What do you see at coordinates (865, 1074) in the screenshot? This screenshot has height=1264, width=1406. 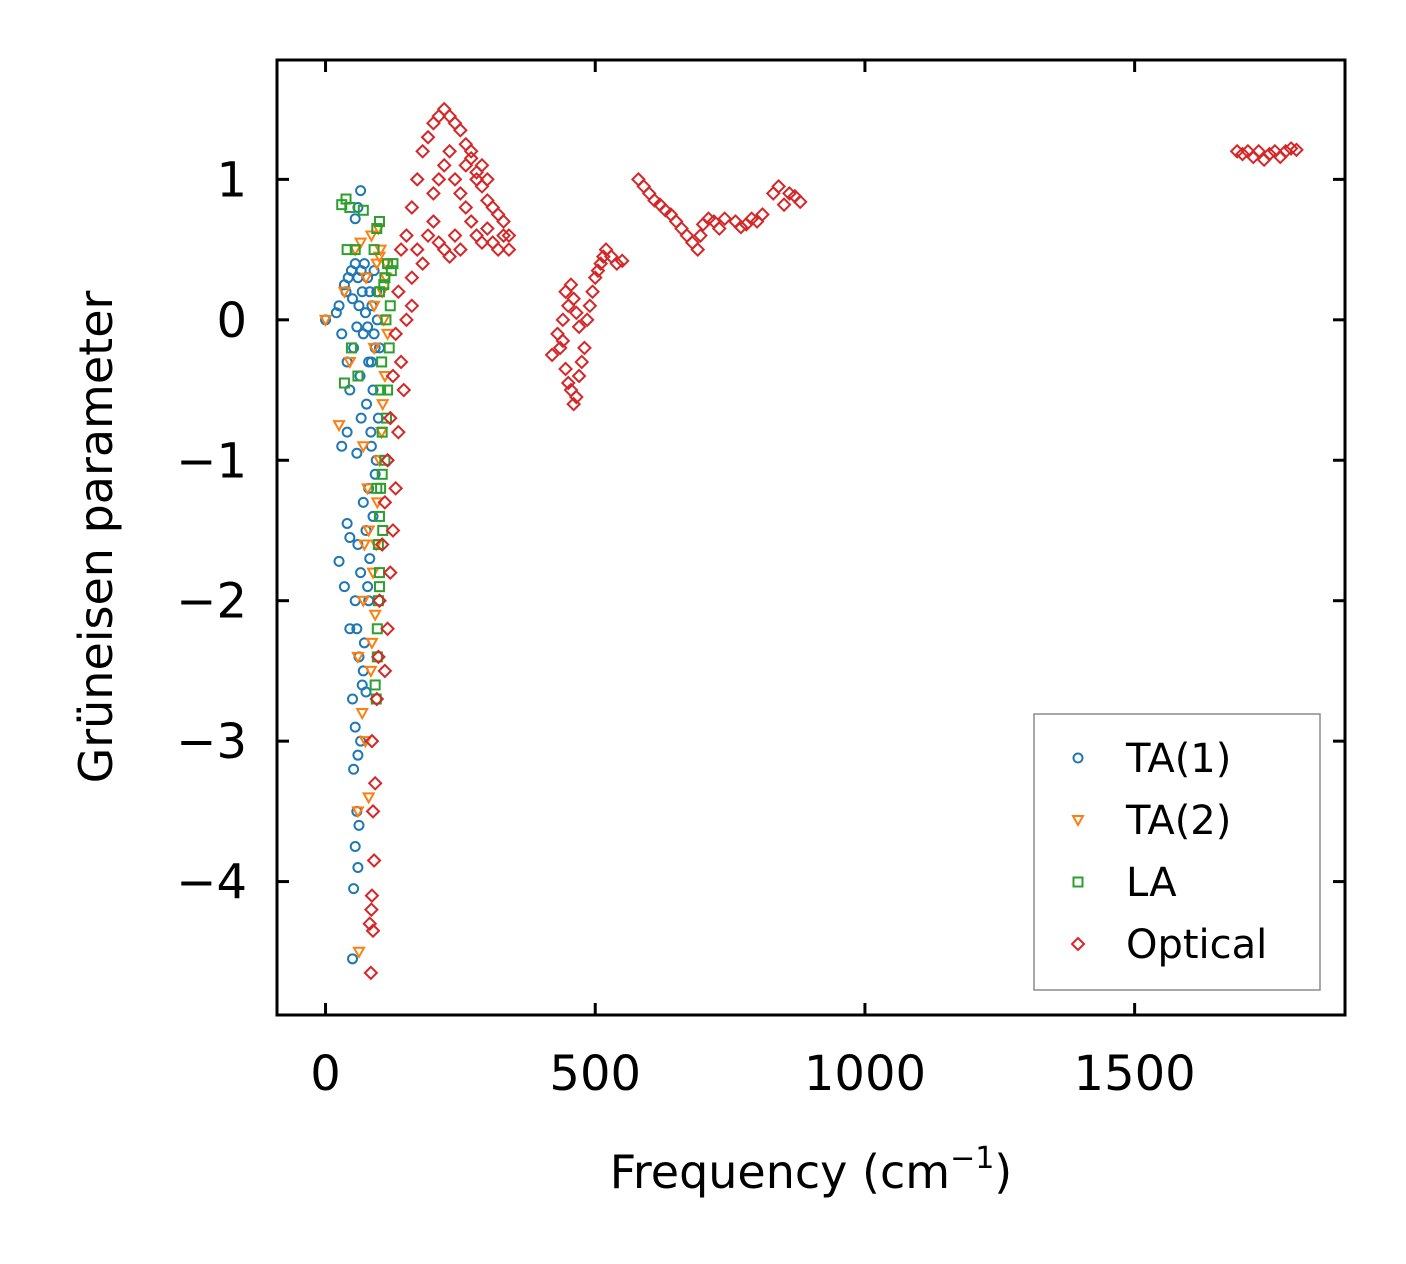 I see `x-tick-label: 1000` at bounding box center [865, 1074].